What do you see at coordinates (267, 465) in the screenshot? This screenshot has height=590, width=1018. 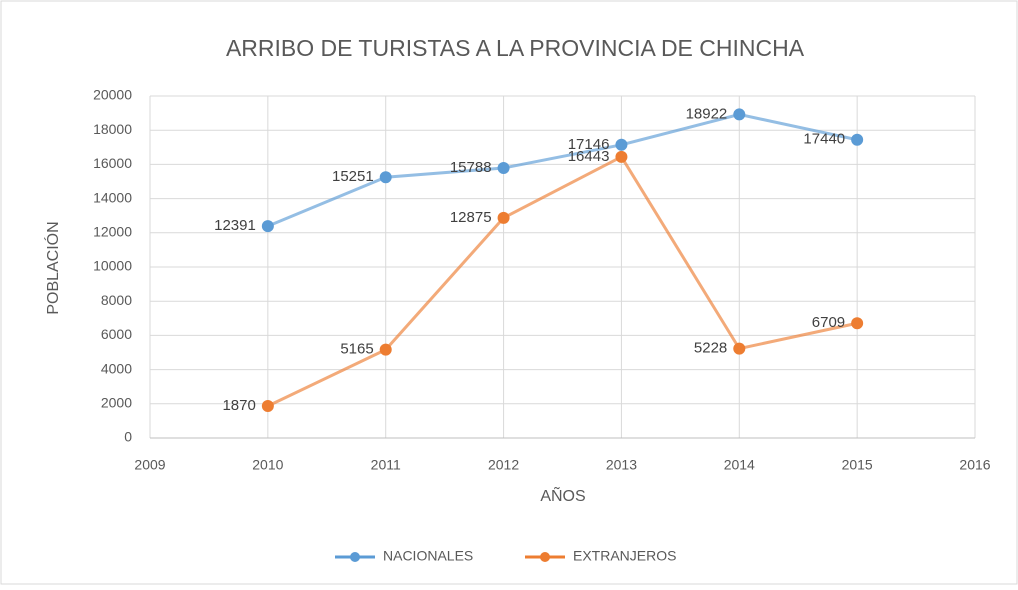 I see `x-tick-label: 2010` at bounding box center [267, 465].